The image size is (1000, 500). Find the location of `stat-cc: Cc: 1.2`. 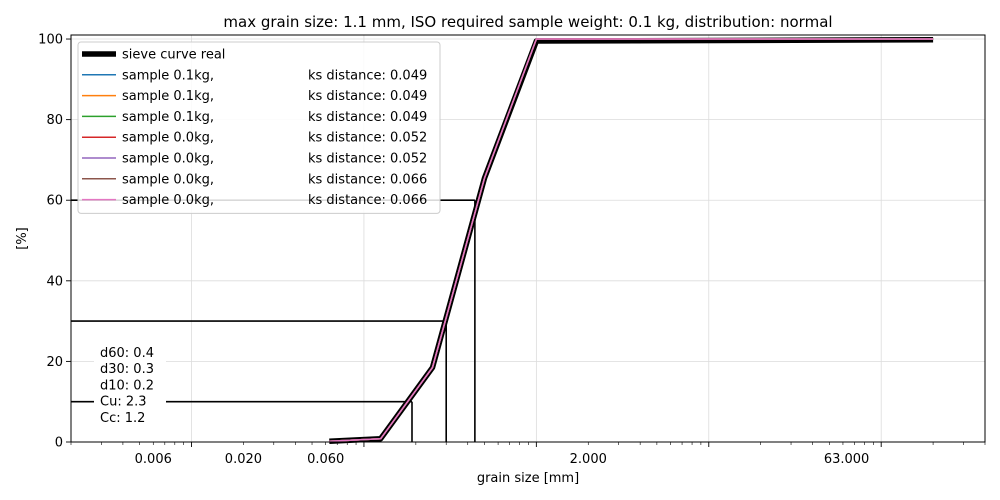

stat-cc: Cc: 1.2 is located at coordinates (122, 418).